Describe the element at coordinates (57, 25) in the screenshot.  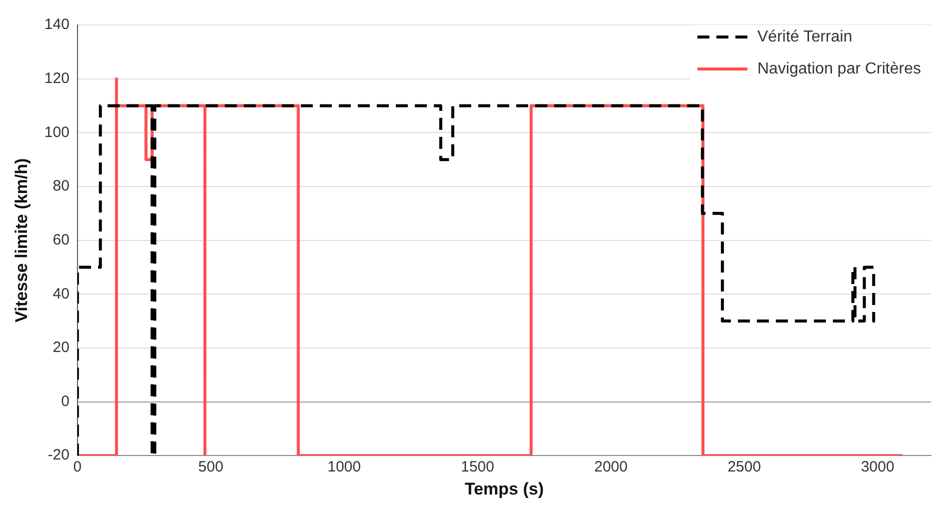
I see `y-tick-label: 140` at that location.